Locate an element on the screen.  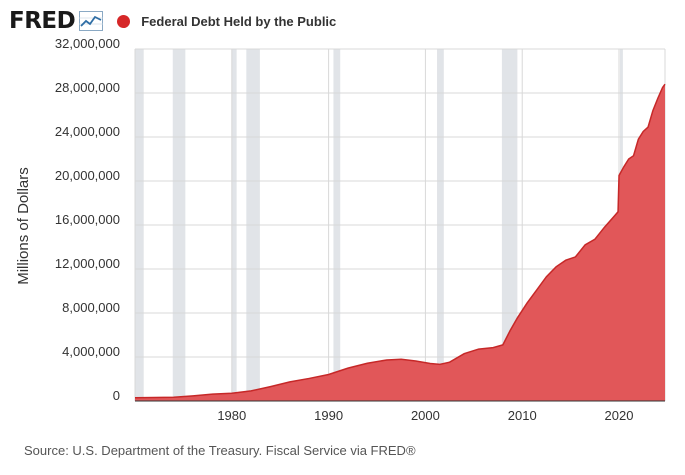
y-tick-label: 28,000,000 is located at coordinates (87, 87).